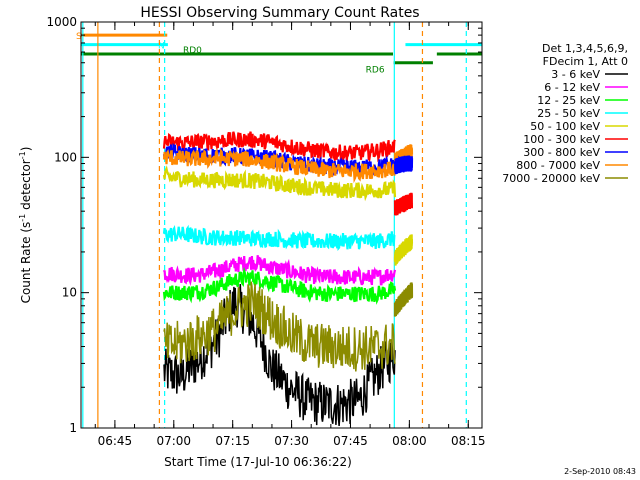 The height and width of the screenshot is (480, 640). Describe the element at coordinates (375, 71) in the screenshot. I see `flag-label: RD6` at that location.